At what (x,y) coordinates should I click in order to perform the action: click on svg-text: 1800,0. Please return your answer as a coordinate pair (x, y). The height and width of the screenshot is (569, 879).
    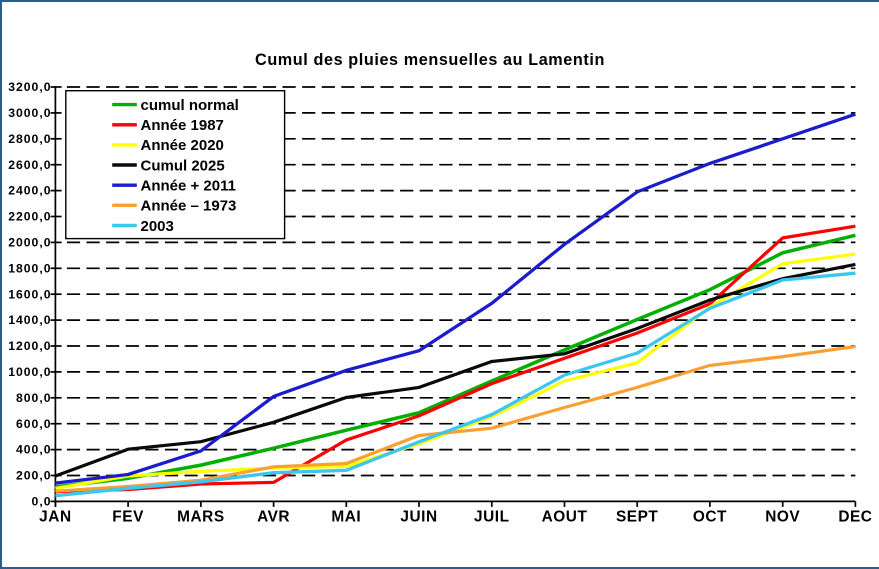
    Looking at the image, I should click on (29, 268).